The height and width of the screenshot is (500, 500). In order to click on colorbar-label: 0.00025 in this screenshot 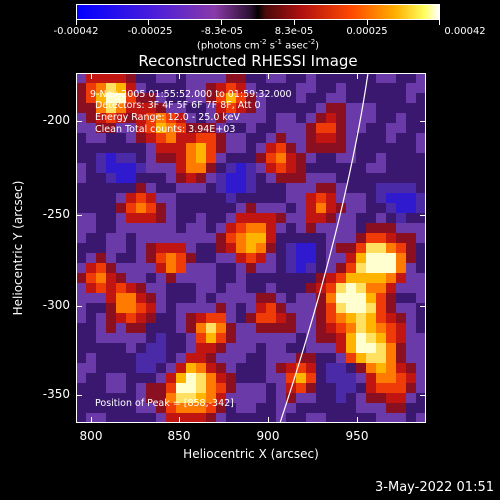, I will do `click(367, 31)`.